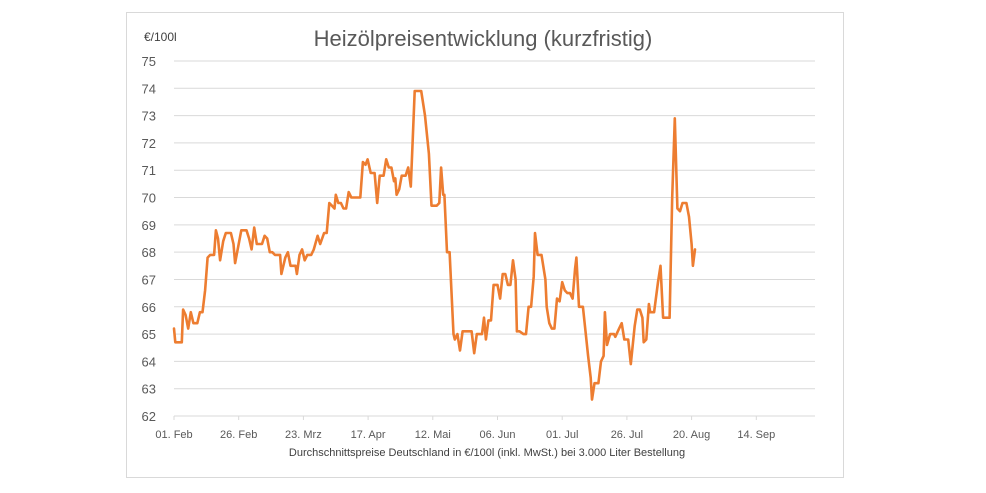 This screenshot has height=493, width=986. What do you see at coordinates (433, 435) in the screenshot?
I see `x-tick-label: 12. Mai` at bounding box center [433, 435].